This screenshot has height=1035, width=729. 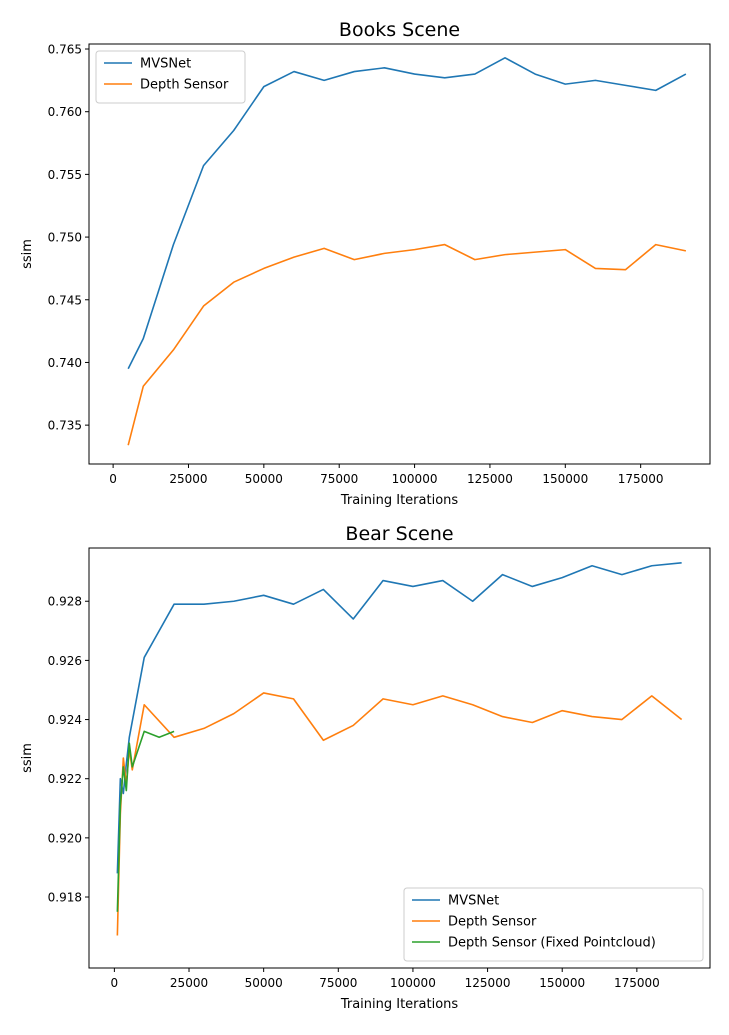 I want to click on y-tick-label: 0.745, so click(x=65, y=300).